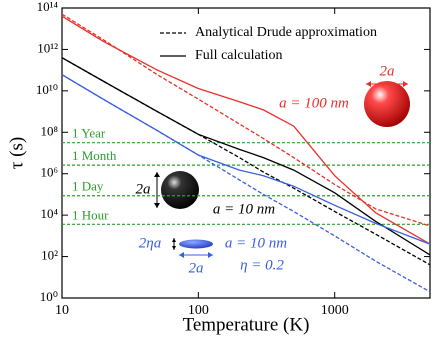 The height and width of the screenshot is (349, 436). Describe the element at coordinates (238, 55) in the screenshot. I see `legend-label: Full calculation` at that location.